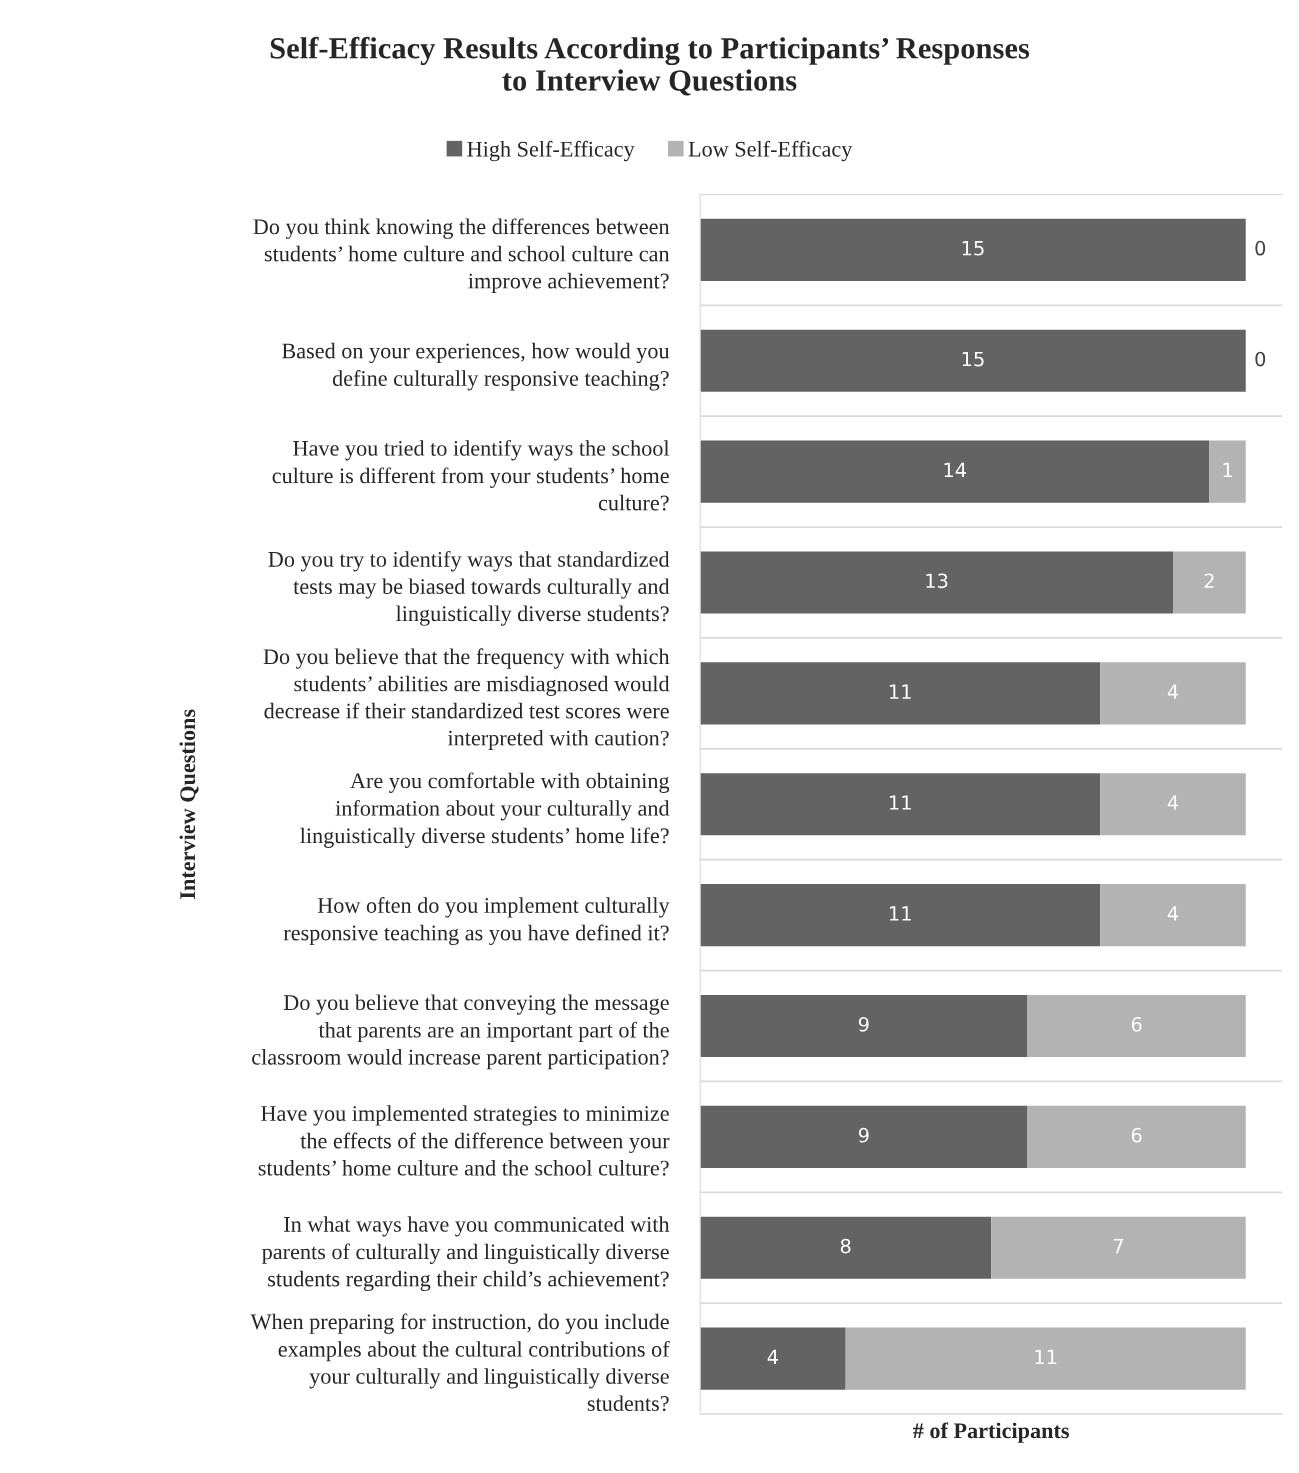  I want to click on legend-label: Low Self-Efficacy, so click(770, 151).